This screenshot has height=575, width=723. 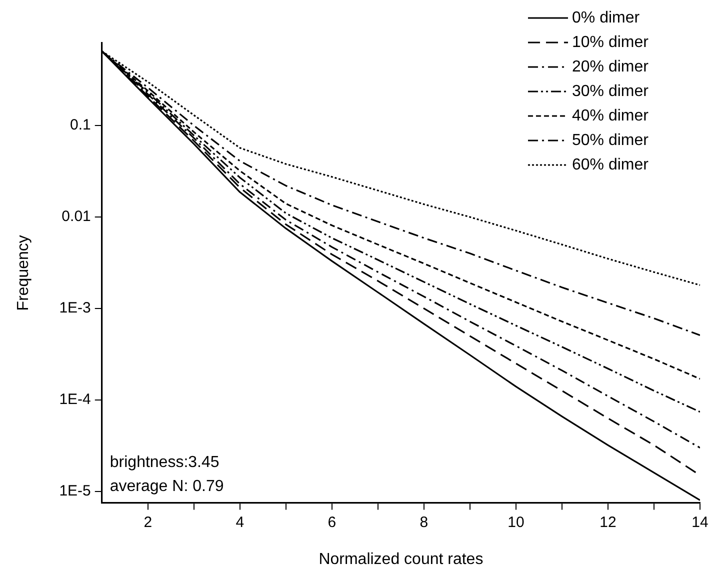 I want to click on y-tick-label: 1E-3, so click(x=75, y=308).